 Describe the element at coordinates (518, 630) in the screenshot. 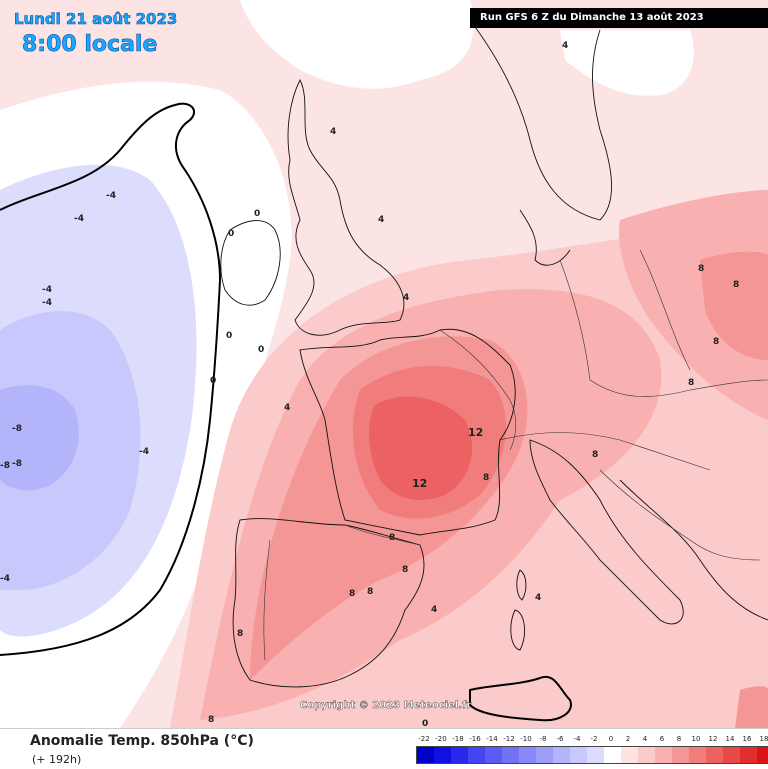

I see `sardinia-coast` at that location.